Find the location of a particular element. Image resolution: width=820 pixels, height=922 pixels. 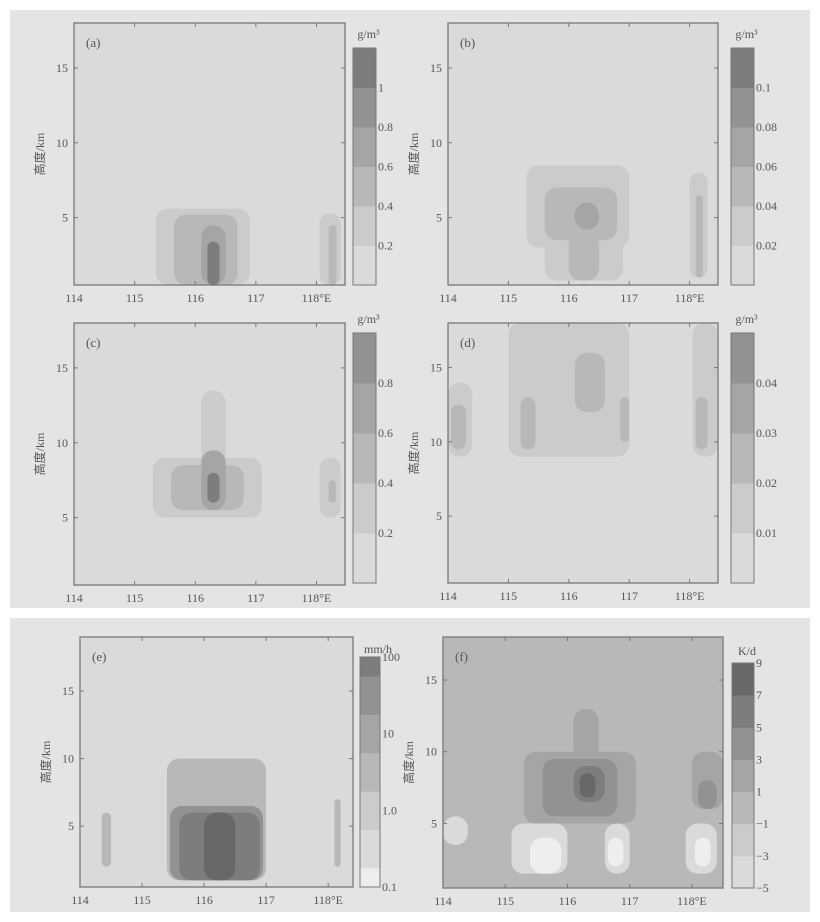

colorbar-tick-label: 0.02 is located at coordinates (766, 483).